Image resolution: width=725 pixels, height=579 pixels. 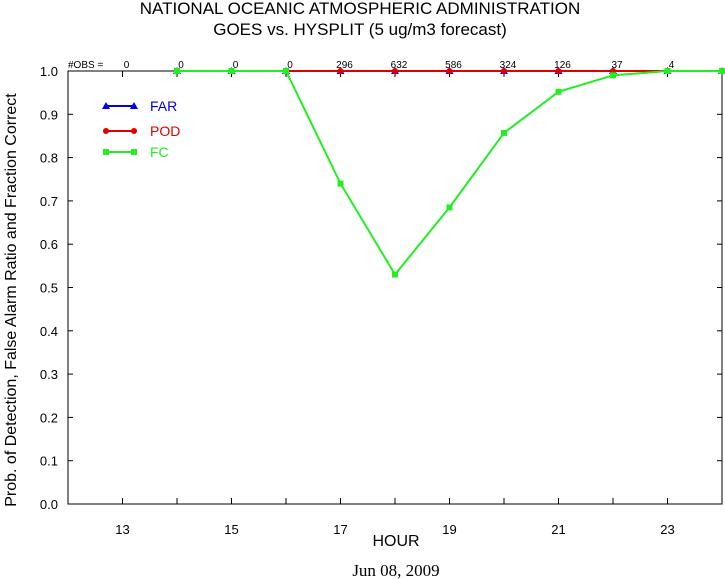 I want to click on x-tick-label: 19, so click(x=449, y=529).